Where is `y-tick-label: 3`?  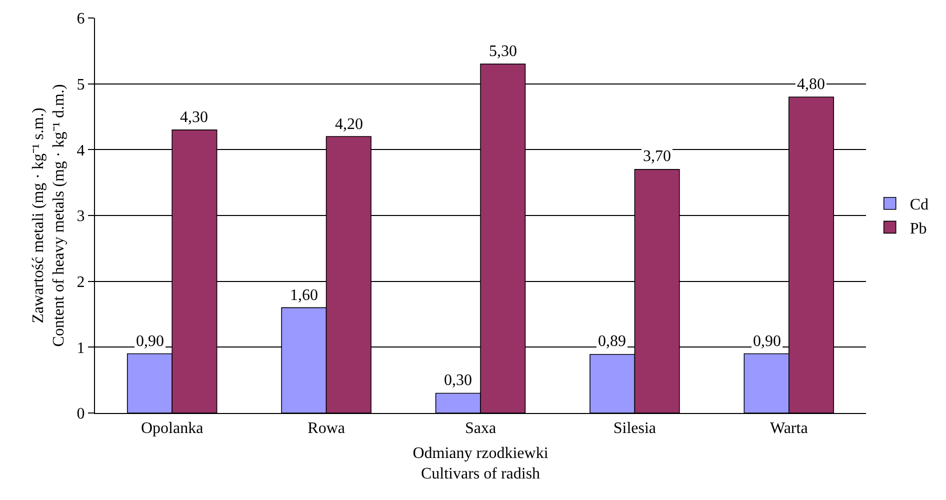
y-tick-label: 3 is located at coordinates (80, 217).